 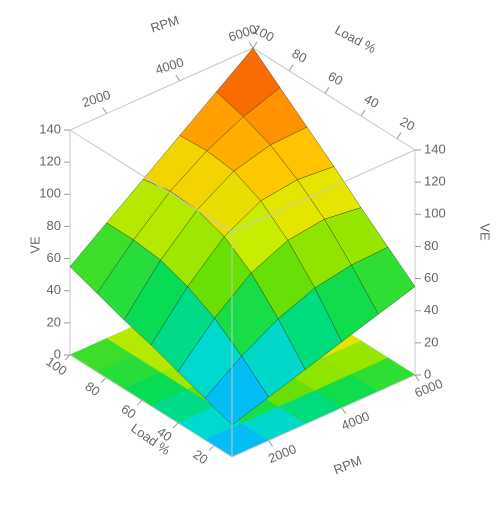 What do you see at coordinates (56, 366) in the screenshot?
I see `y-tick-label: 100` at bounding box center [56, 366].